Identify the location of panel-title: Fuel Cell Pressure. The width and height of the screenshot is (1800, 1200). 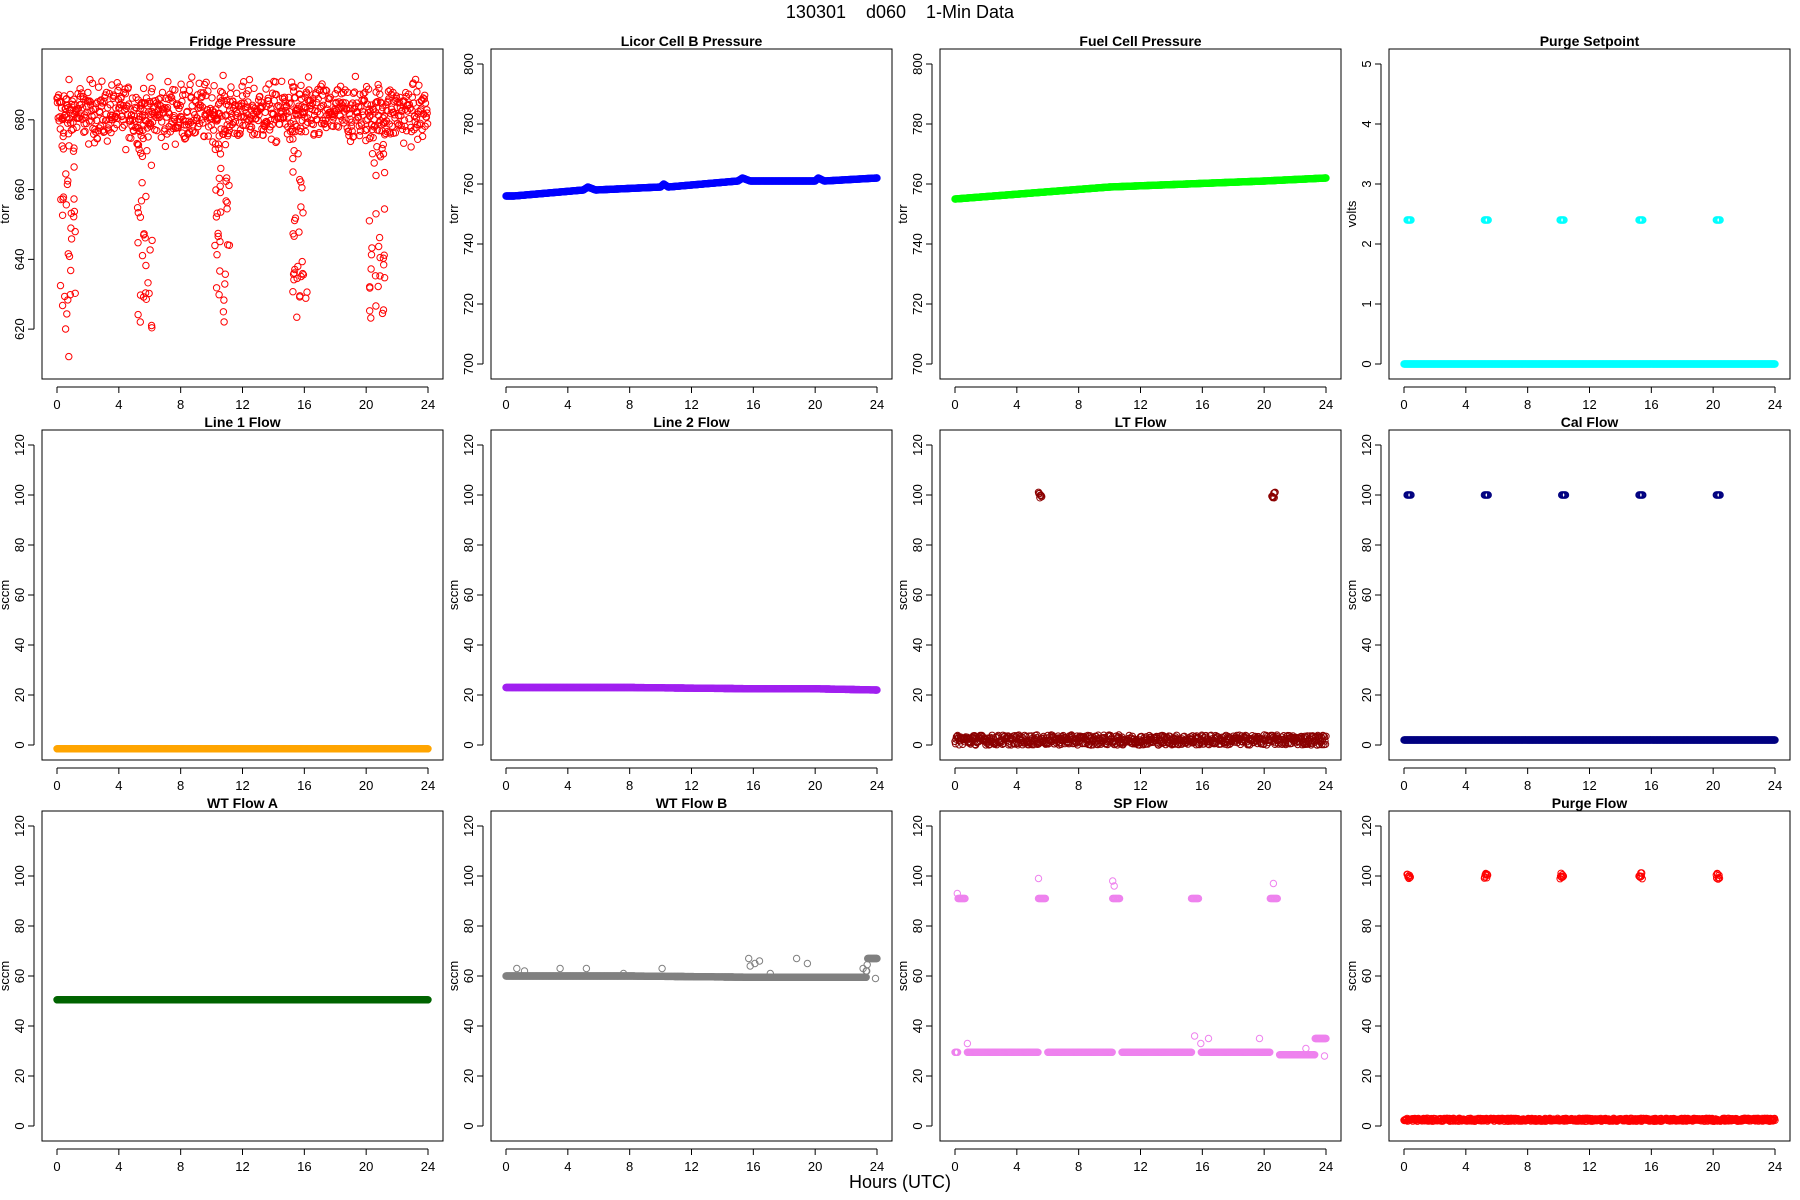
(1140, 41).